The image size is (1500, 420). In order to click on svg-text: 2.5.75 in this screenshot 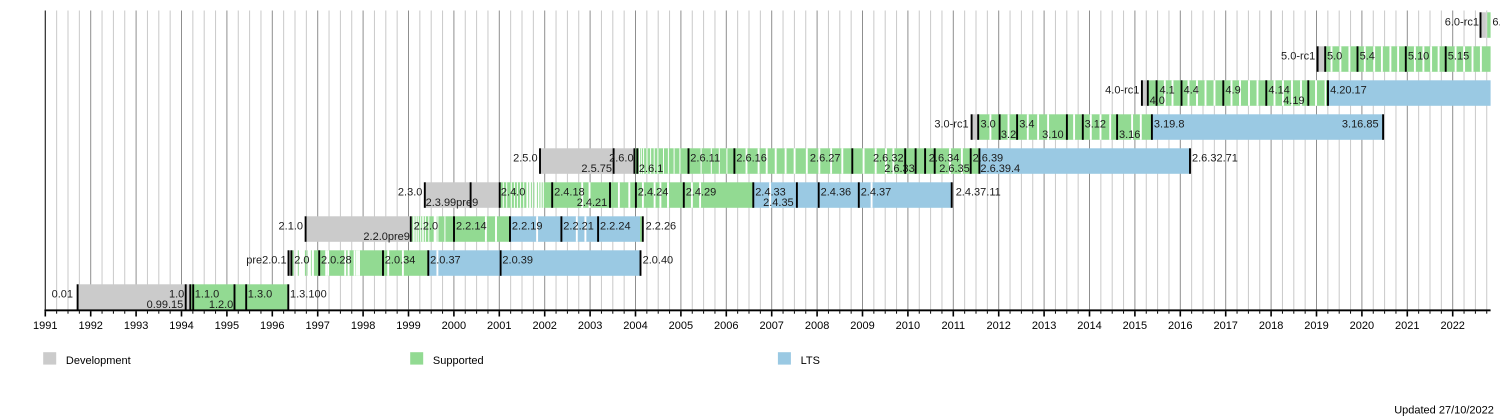, I will do `click(596, 169)`.